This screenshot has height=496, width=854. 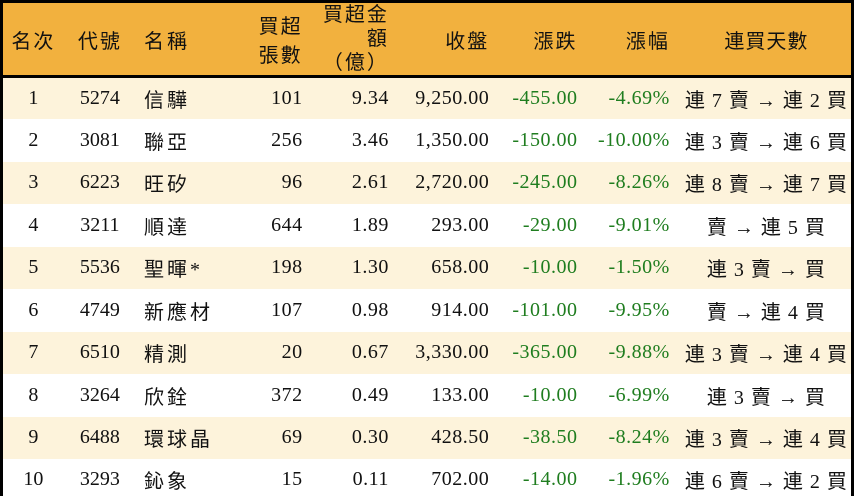 I want to click on cell-amount: 1.30, so click(x=370, y=267).